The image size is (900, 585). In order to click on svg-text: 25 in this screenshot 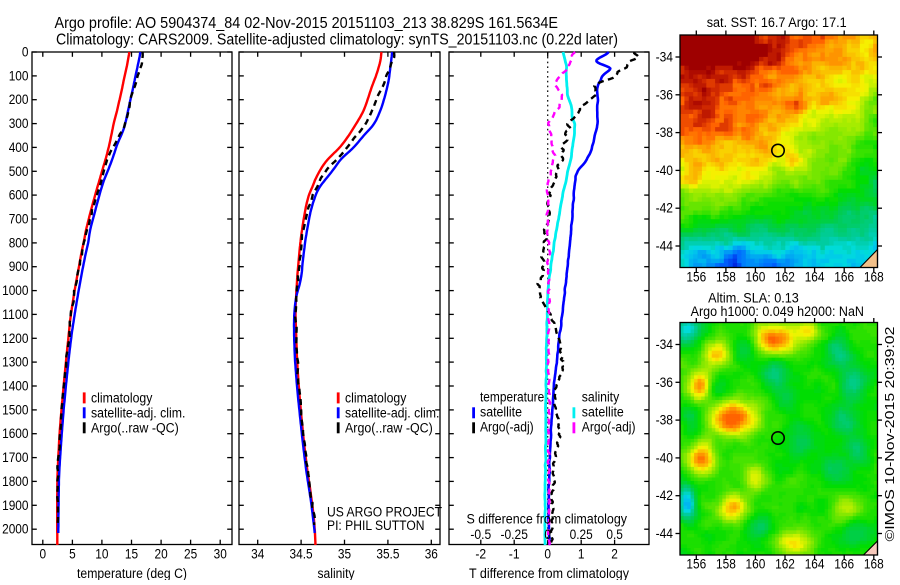, I will do `click(190, 554)`.